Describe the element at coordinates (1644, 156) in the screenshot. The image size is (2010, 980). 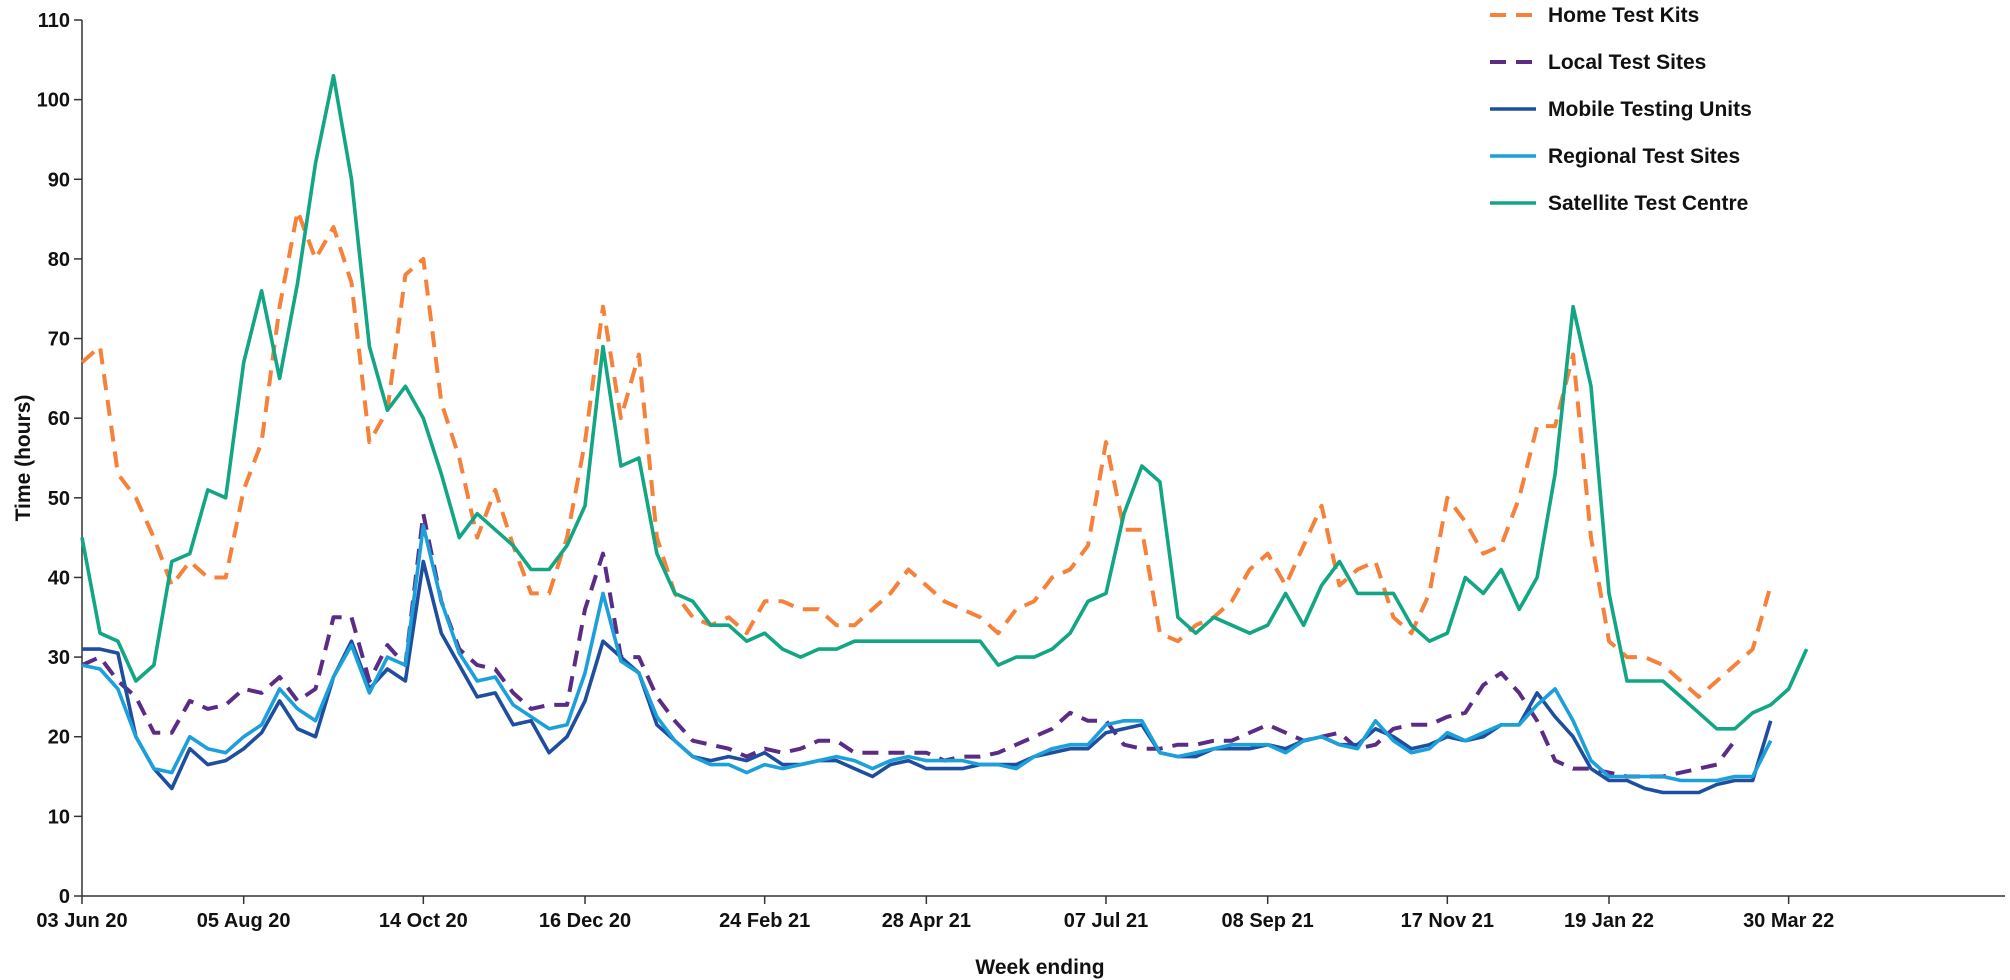
I see `legend-label: Regional Test Sites` at that location.